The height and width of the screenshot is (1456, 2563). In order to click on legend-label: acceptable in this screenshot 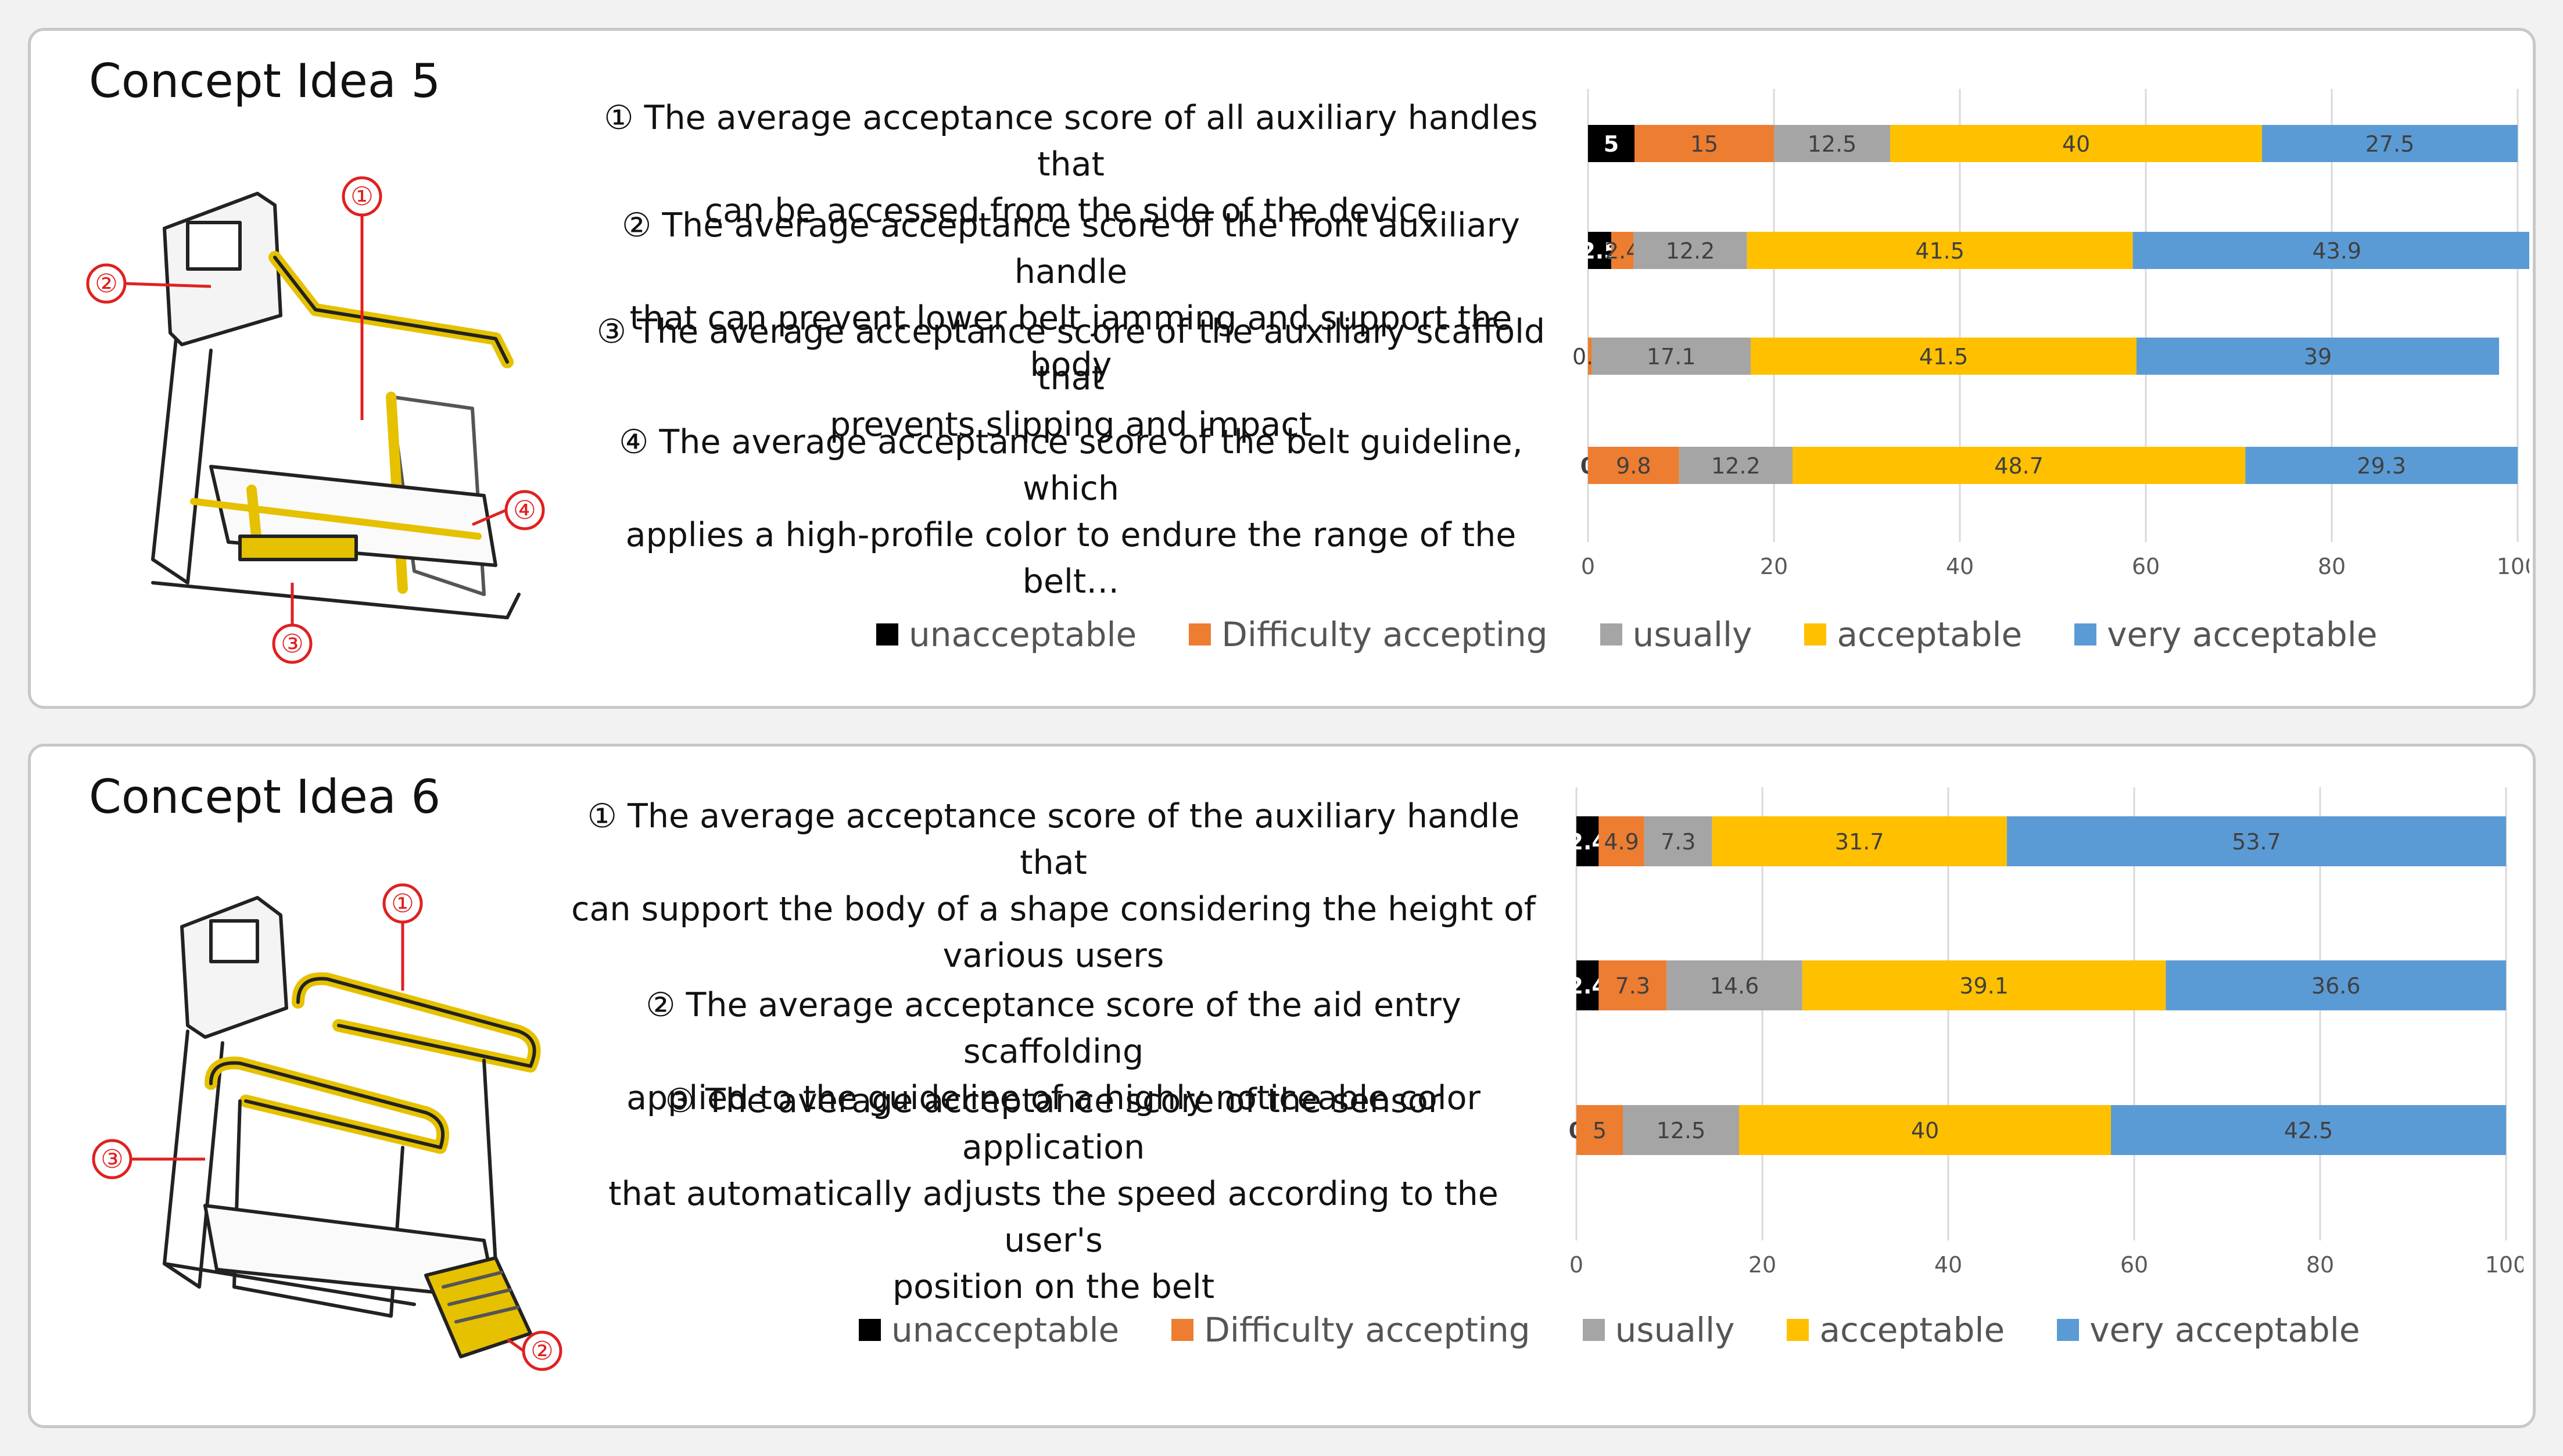, I will do `click(1930, 635)`.